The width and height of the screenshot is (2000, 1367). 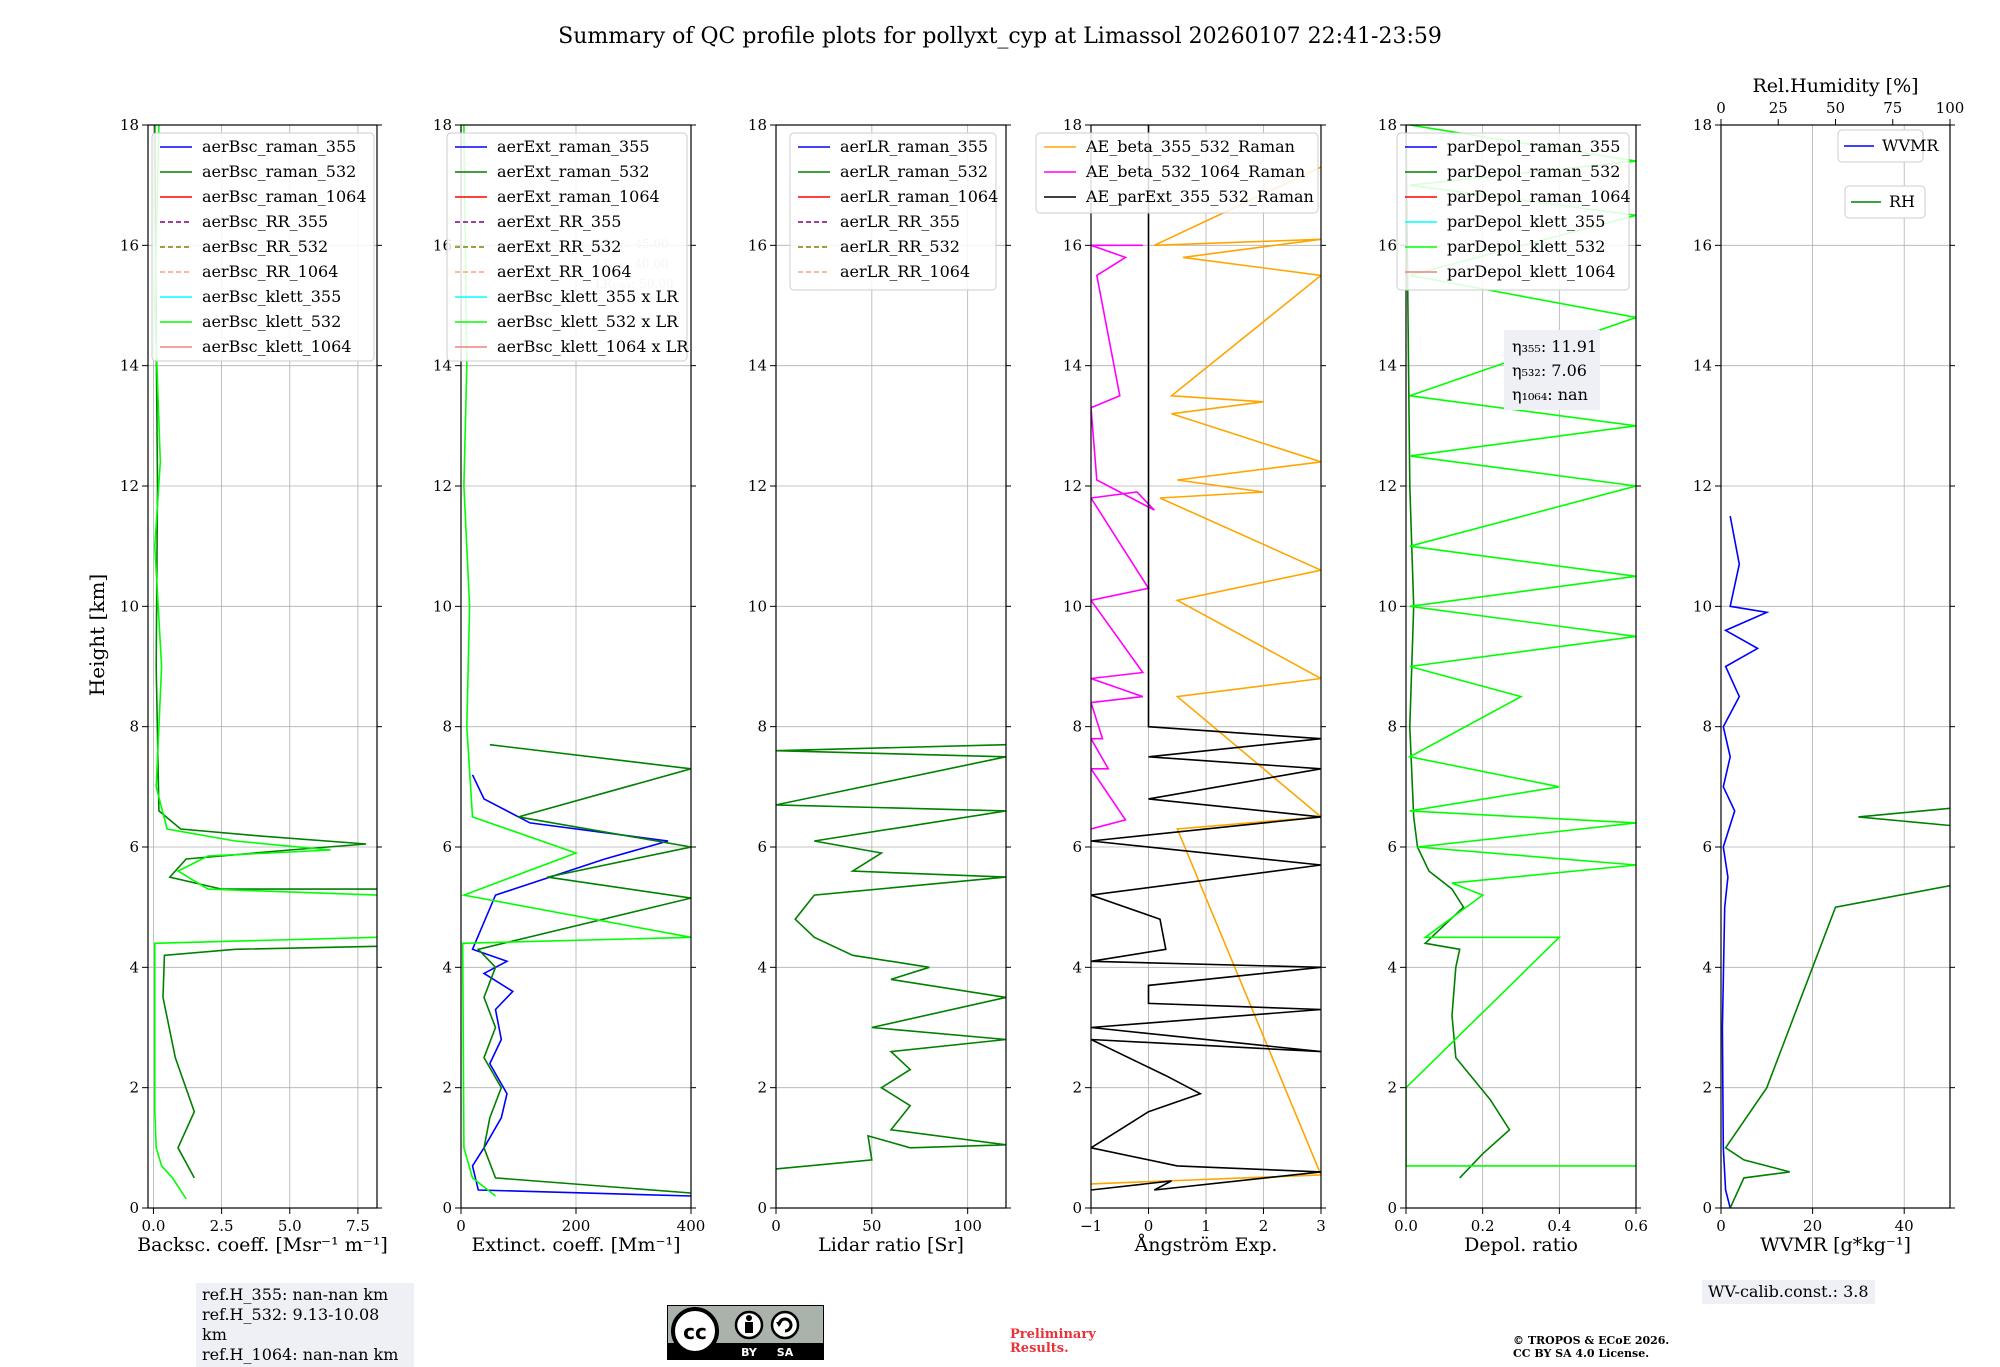 What do you see at coordinates (891, 1245) in the screenshot?
I see `x-axis-label: Lidar ratio [Sr]` at bounding box center [891, 1245].